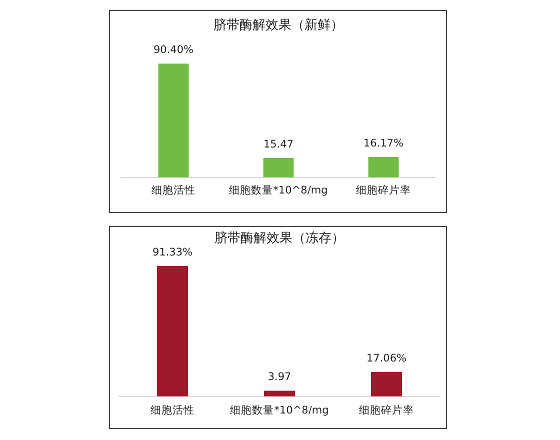  I want to click on chart-title: 脐带酶解效果（冻存）, so click(279, 238).